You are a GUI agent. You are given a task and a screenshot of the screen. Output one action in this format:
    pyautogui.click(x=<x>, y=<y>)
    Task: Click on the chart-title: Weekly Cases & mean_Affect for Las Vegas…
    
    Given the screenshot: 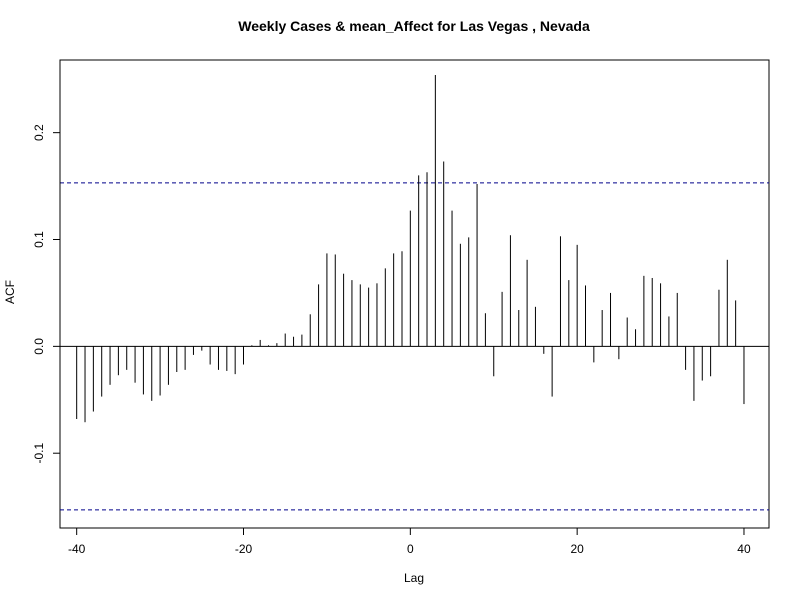 What is the action you would take?
    pyautogui.click(x=414, y=26)
    